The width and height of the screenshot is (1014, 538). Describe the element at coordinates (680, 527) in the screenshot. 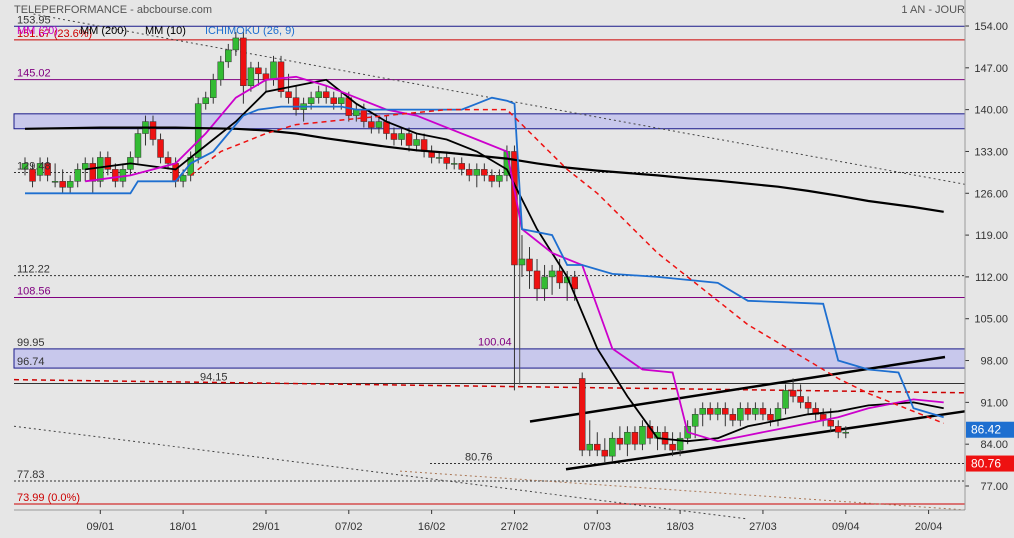

I see `x-tick-label-8: 18/03` at that location.